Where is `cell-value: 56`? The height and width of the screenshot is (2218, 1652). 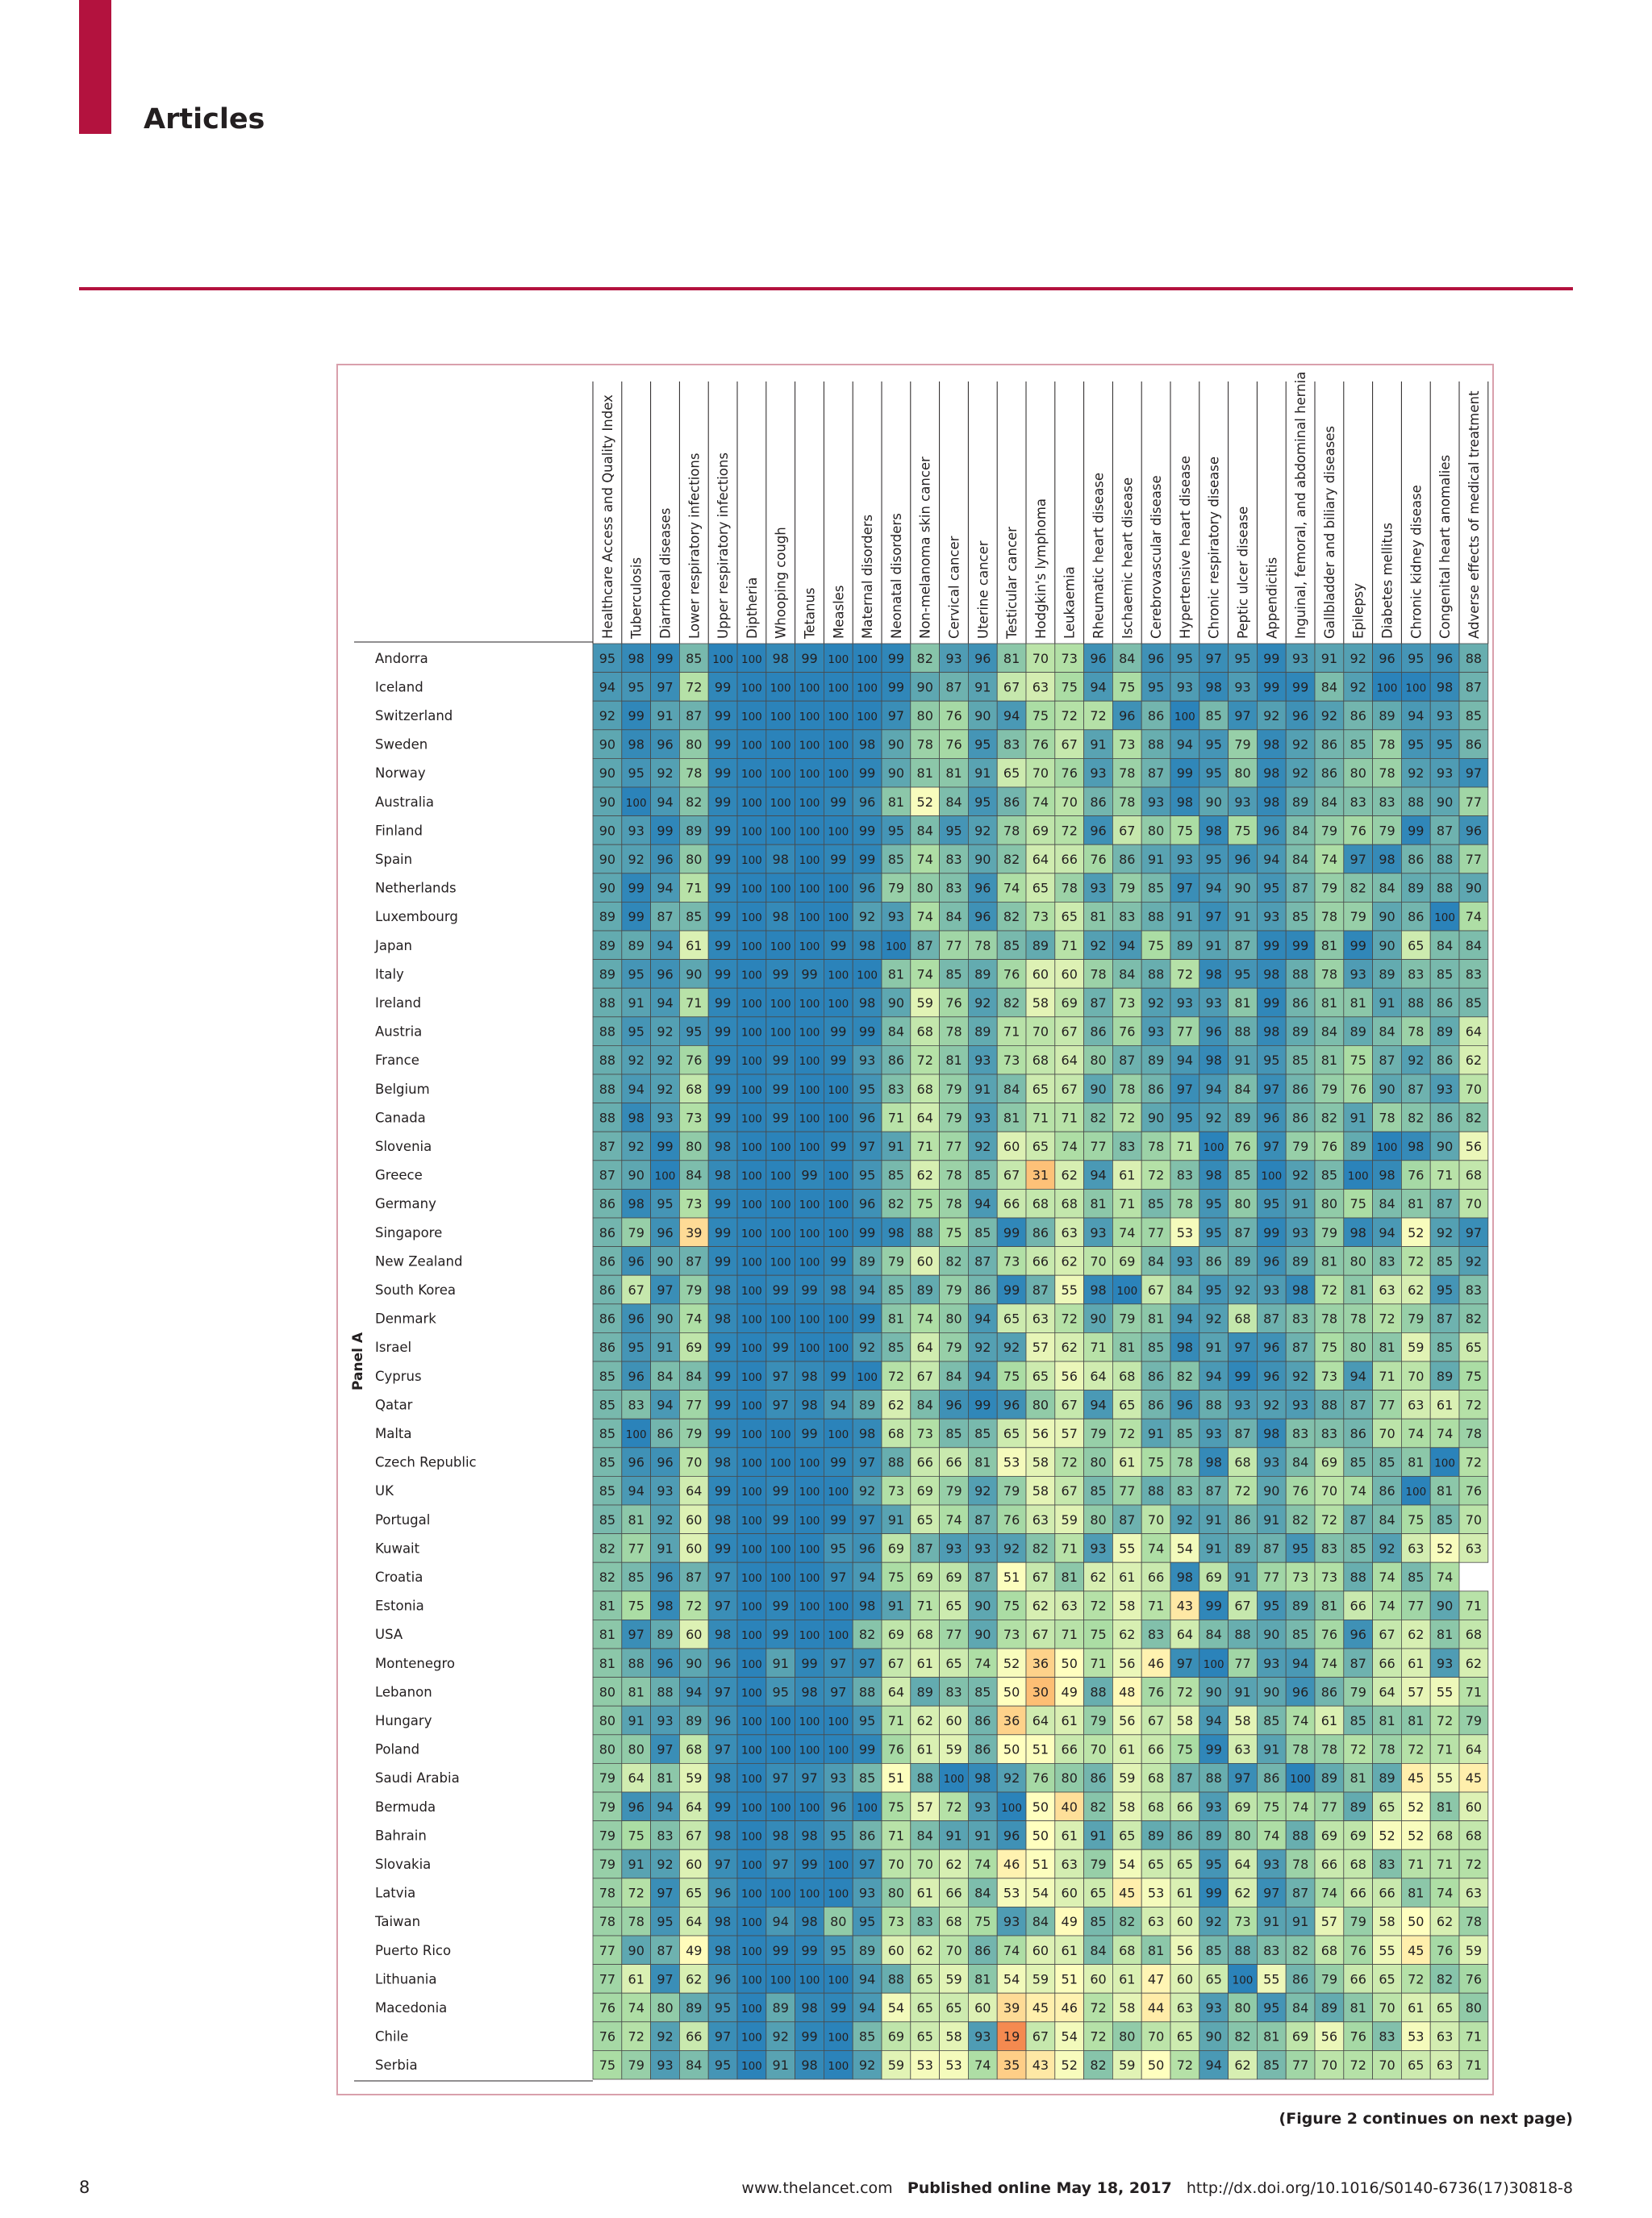
cell-value: 56 is located at coordinates (1127, 1663).